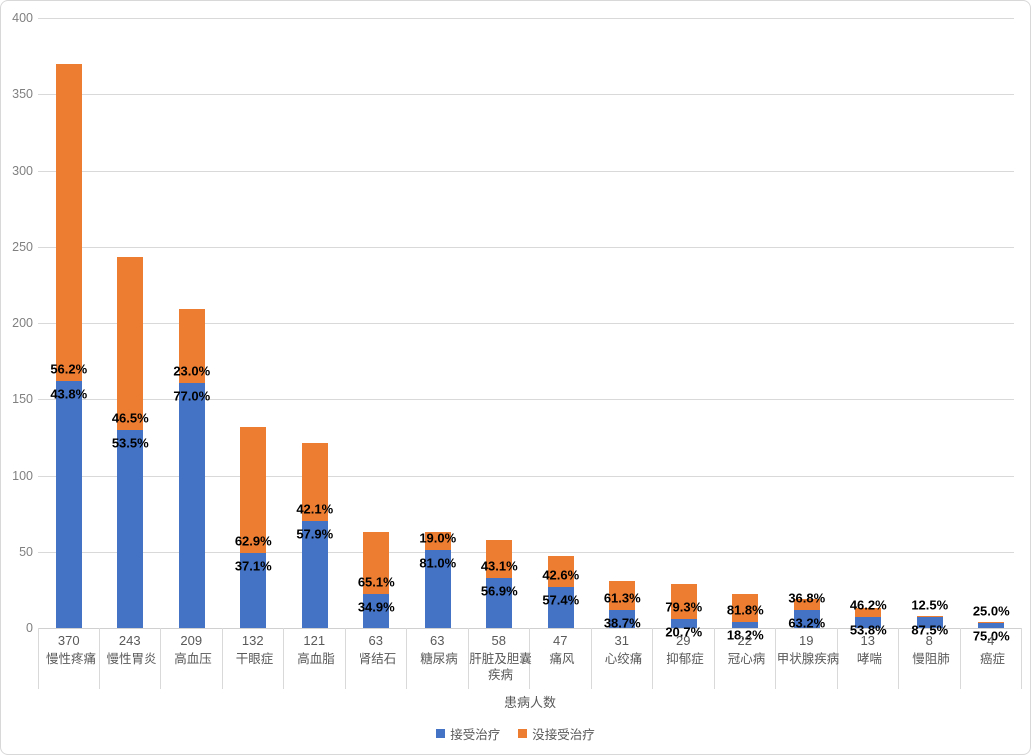 The height and width of the screenshot is (755, 1031). I want to click on category-name-label: 干眼症, so click(254, 659).